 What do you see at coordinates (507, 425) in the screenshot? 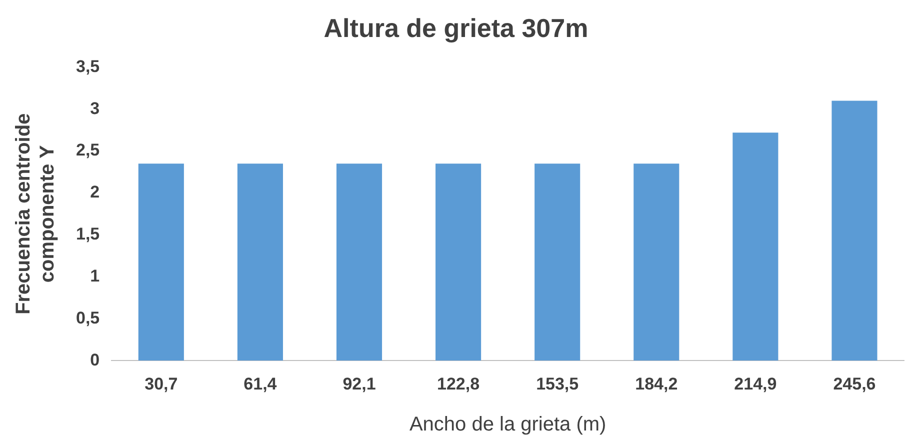
I see `x-axis-title: Ancho de la grieta (m)` at bounding box center [507, 425].